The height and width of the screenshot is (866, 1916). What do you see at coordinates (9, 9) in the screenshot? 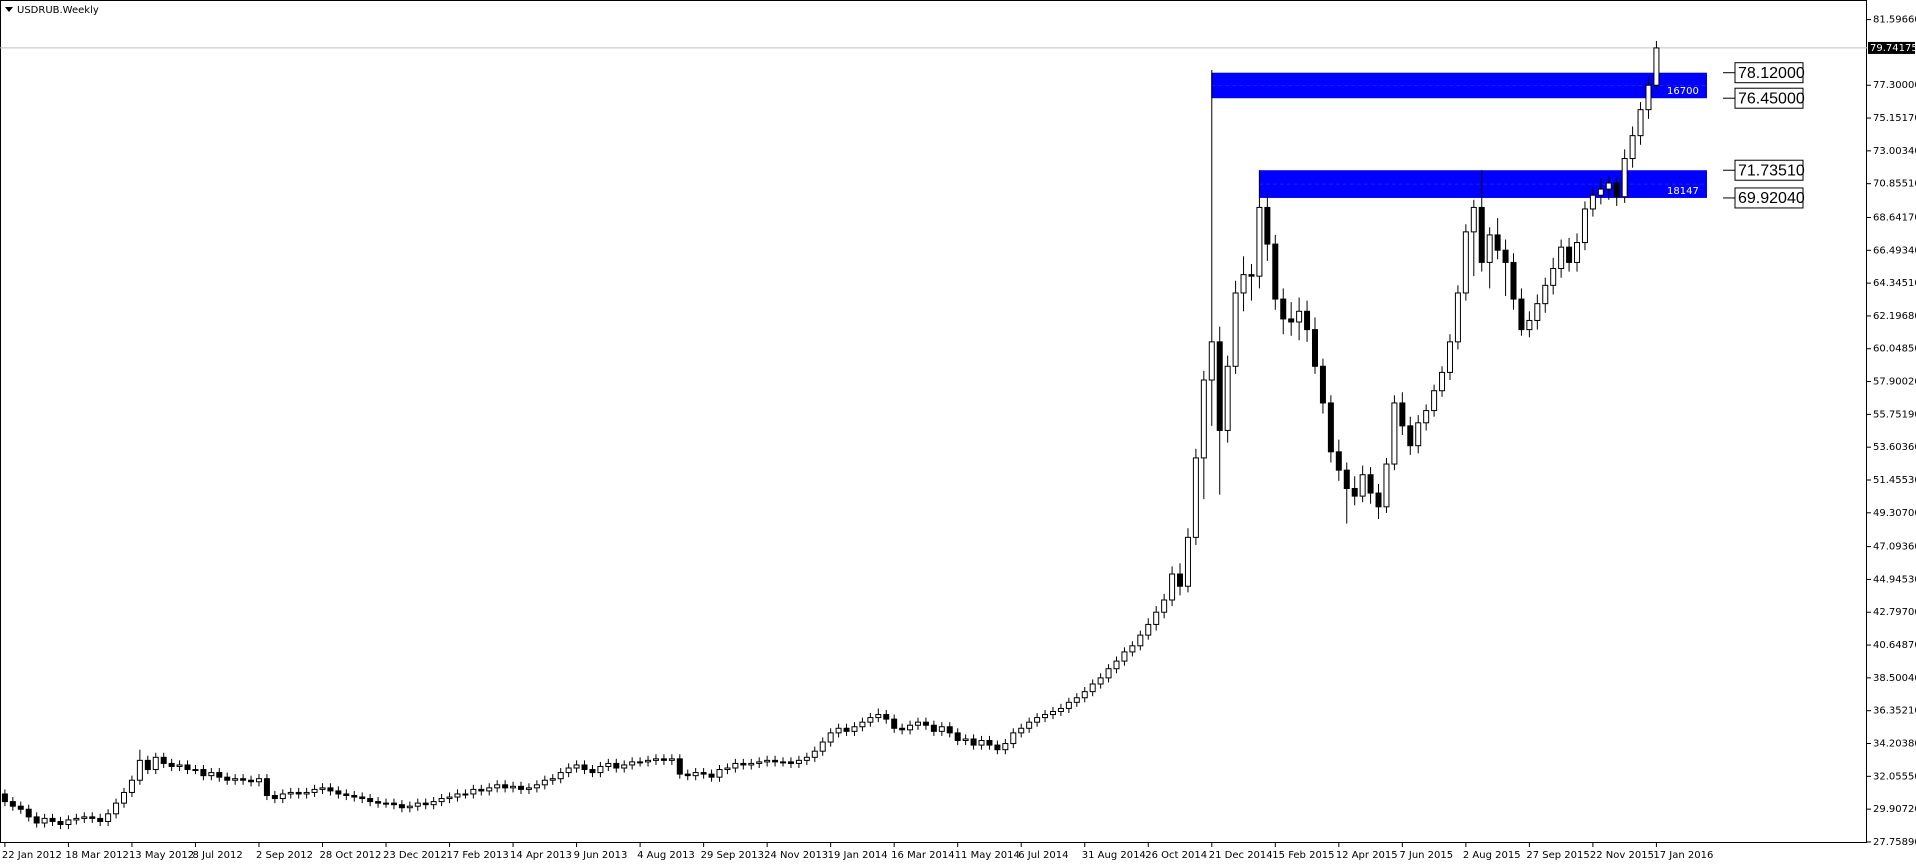
I see `menu-arrow` at bounding box center [9, 9].